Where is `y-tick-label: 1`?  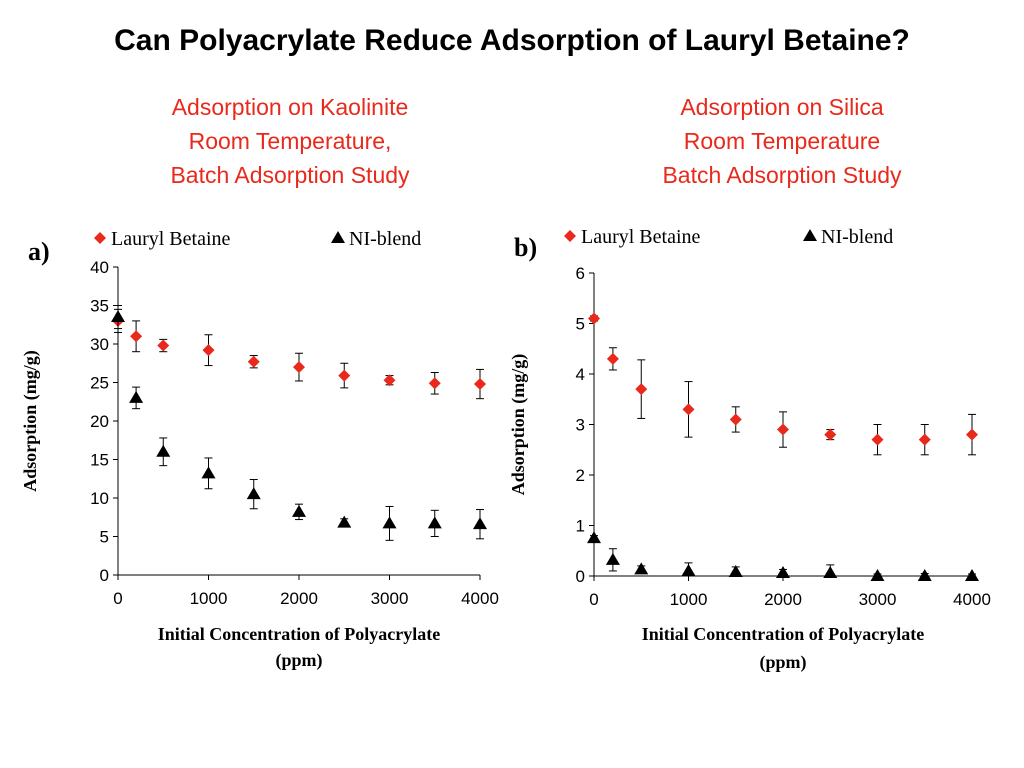 y-tick-label: 1 is located at coordinates (580, 526).